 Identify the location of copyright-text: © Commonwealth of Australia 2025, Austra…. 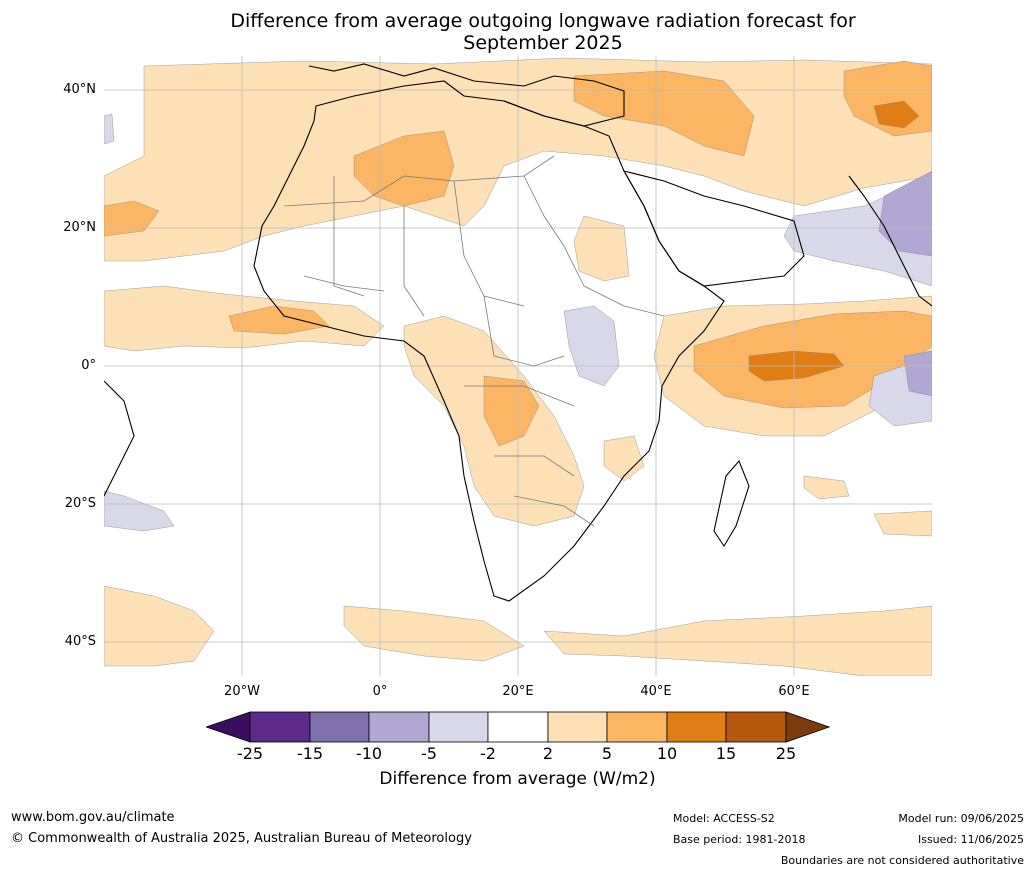
(241, 838).